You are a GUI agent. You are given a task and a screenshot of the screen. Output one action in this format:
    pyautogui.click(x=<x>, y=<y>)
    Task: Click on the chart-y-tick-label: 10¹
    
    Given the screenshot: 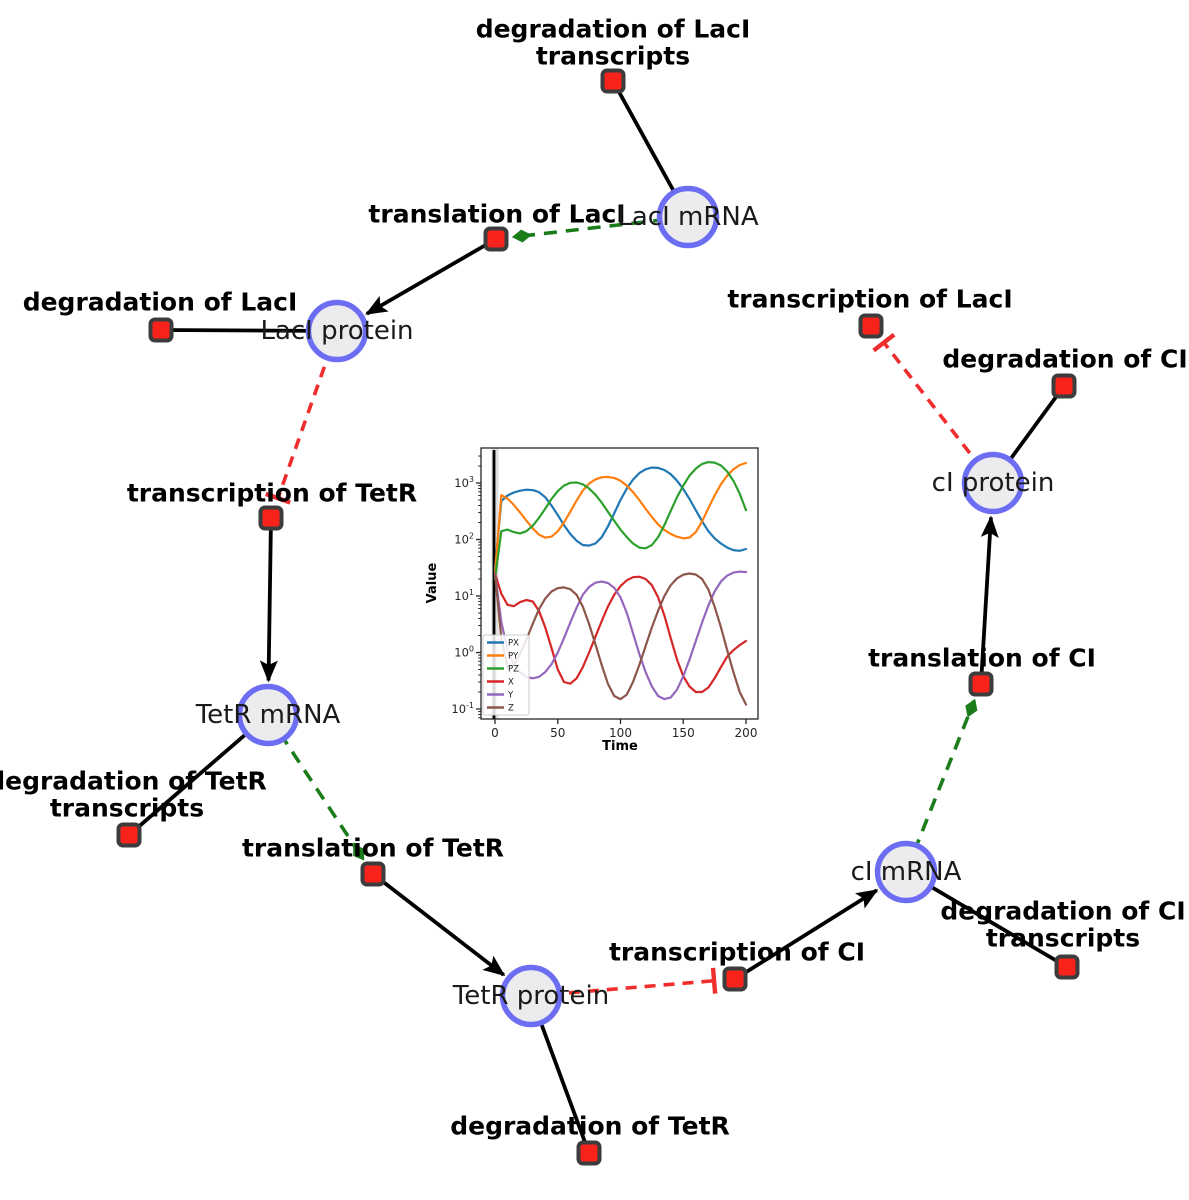 What is the action you would take?
    pyautogui.click(x=464, y=595)
    